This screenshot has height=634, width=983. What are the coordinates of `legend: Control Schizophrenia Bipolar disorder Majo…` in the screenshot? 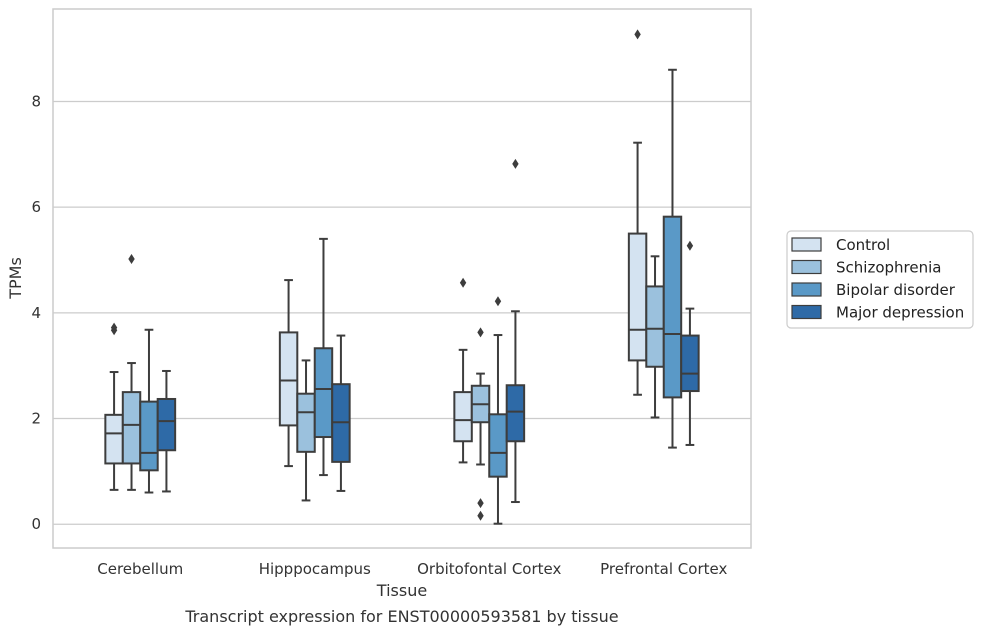 It's located at (880, 279).